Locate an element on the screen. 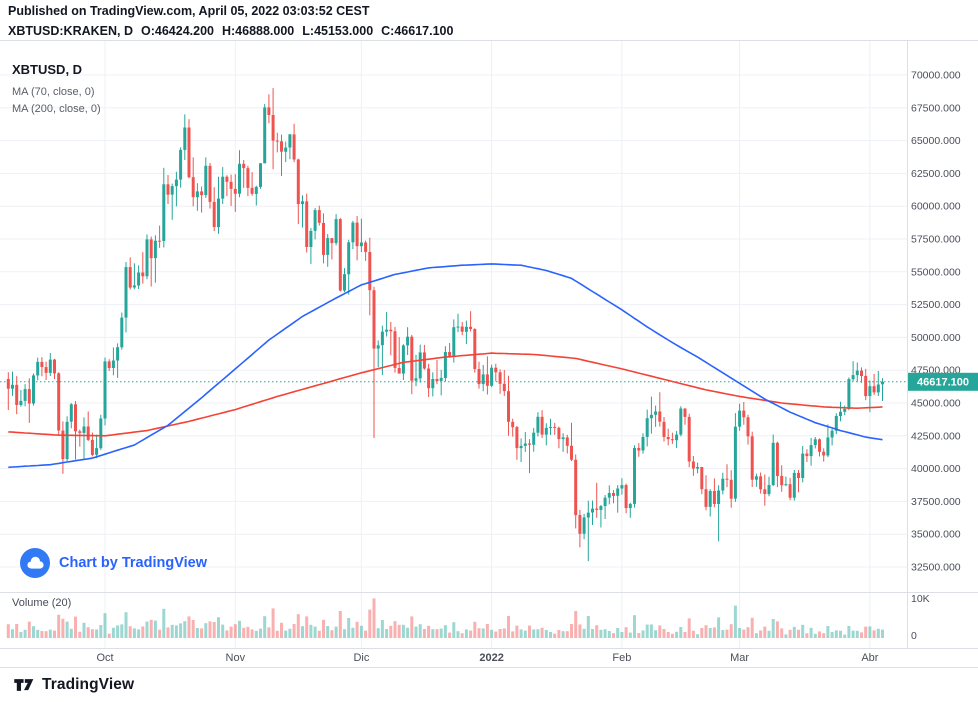  svg-text: 62500.000 is located at coordinates (936, 174).